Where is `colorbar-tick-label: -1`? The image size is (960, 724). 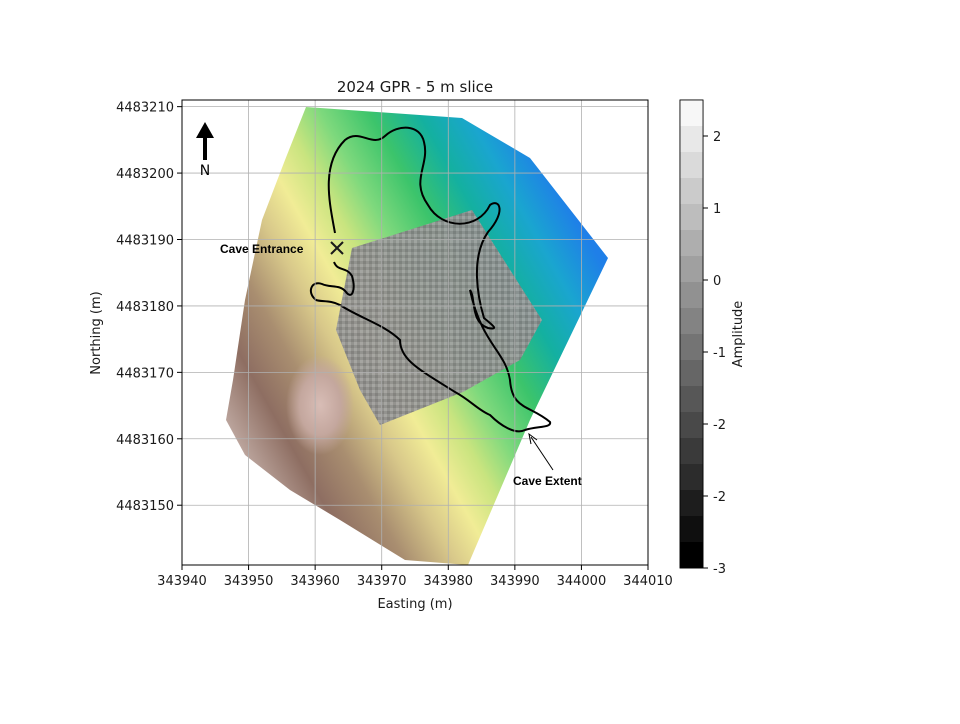
colorbar-tick-label: -1 is located at coordinates (719, 353).